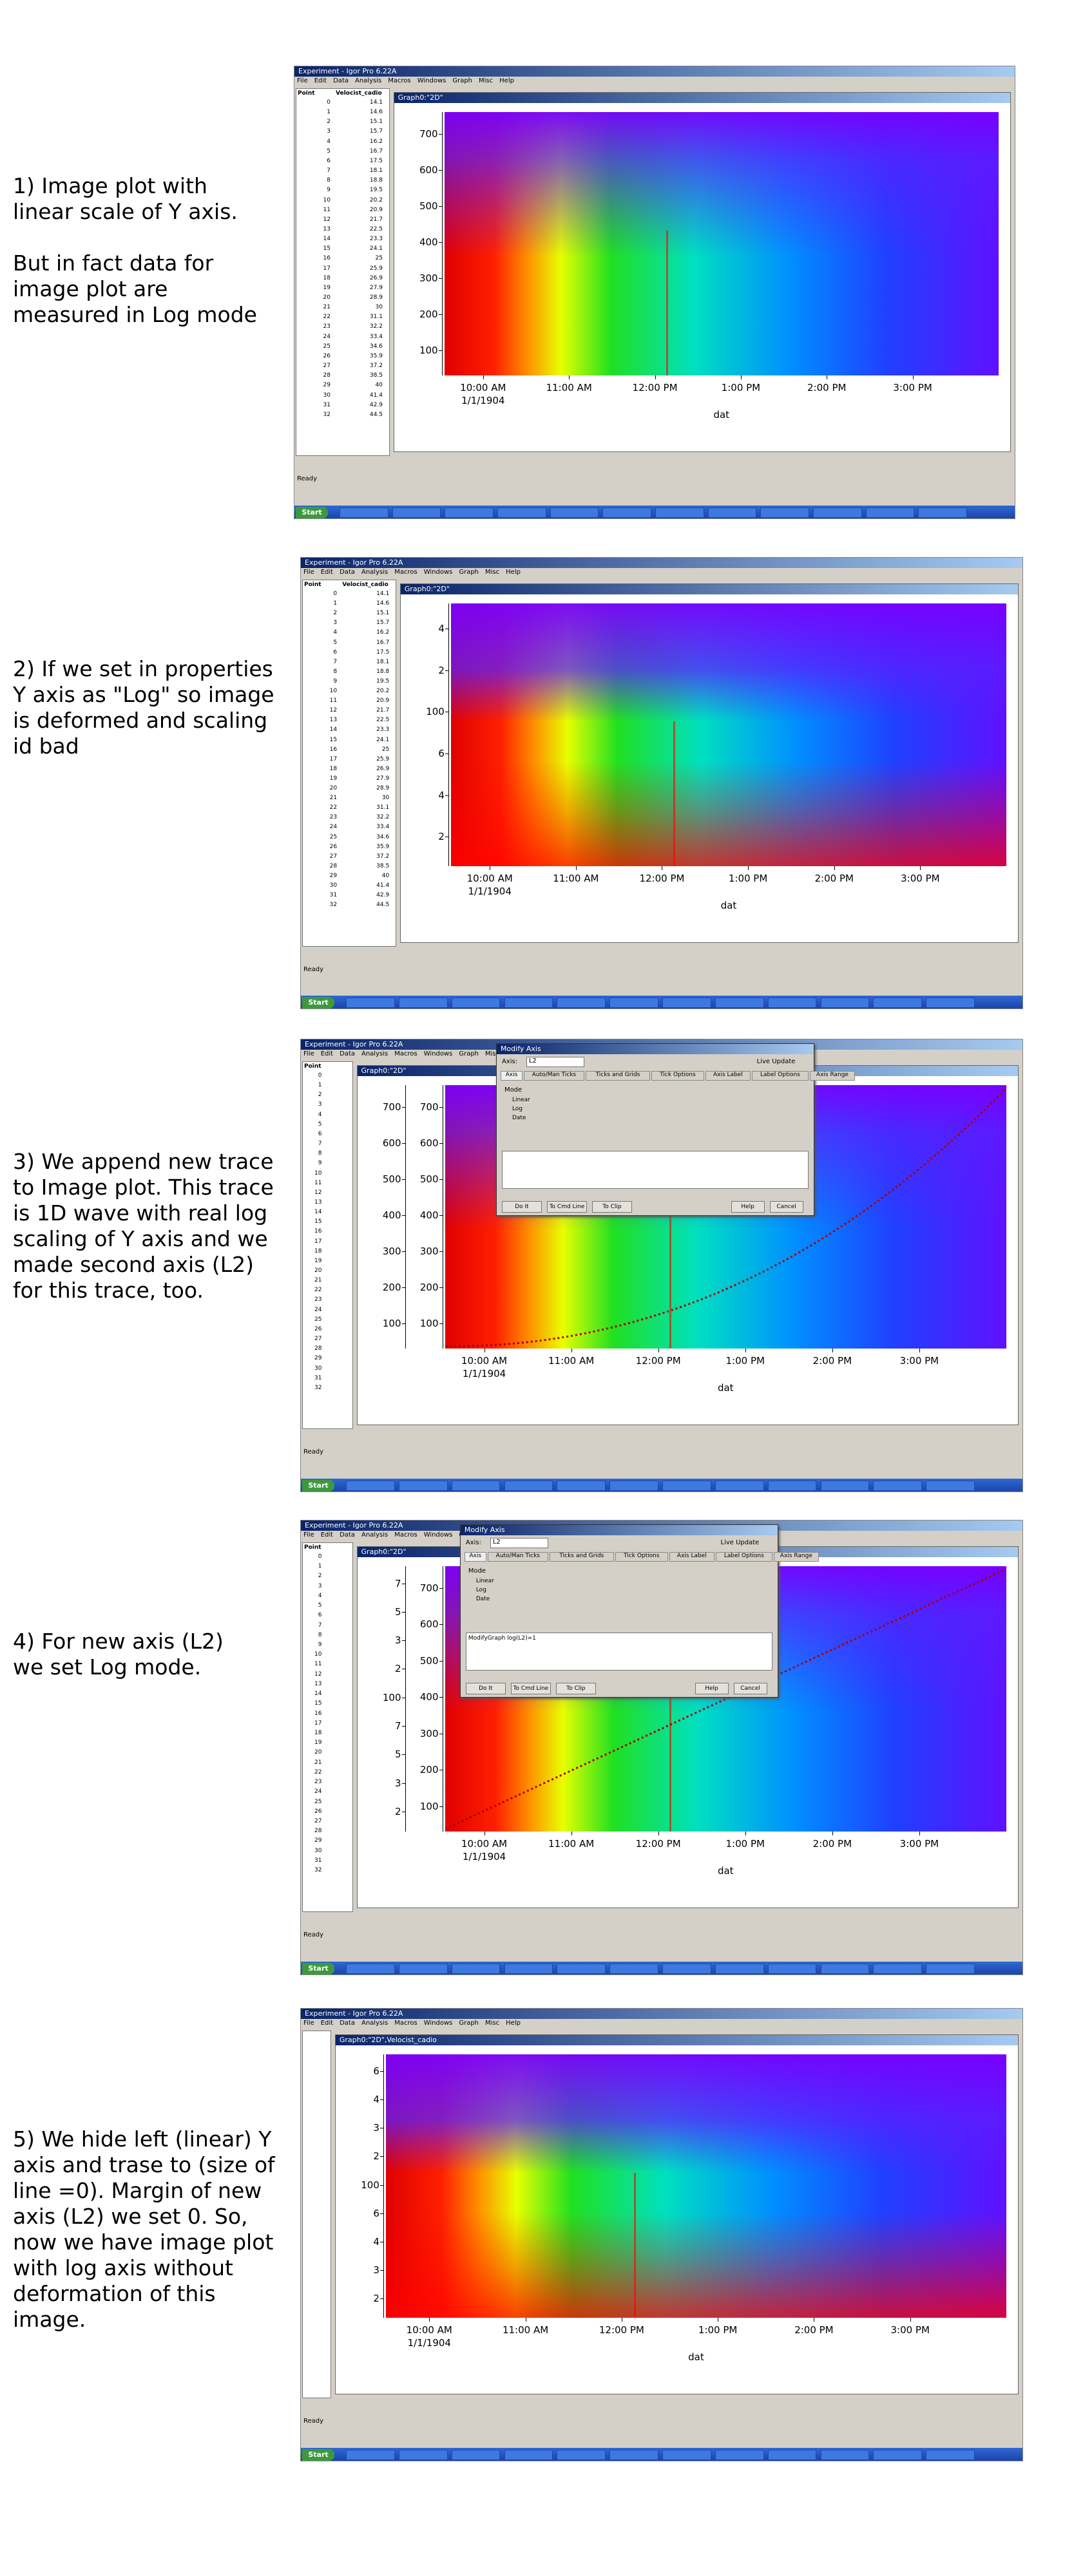  I want to click on x-tick-label: 10:00 AM, so click(484, 1844).